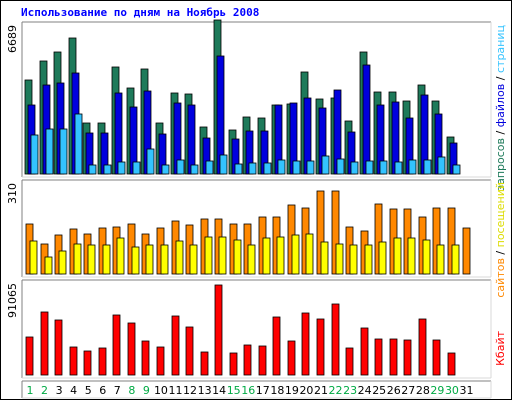  What do you see at coordinates (423, 390) in the screenshot?
I see `day-label-28: 28` at bounding box center [423, 390].